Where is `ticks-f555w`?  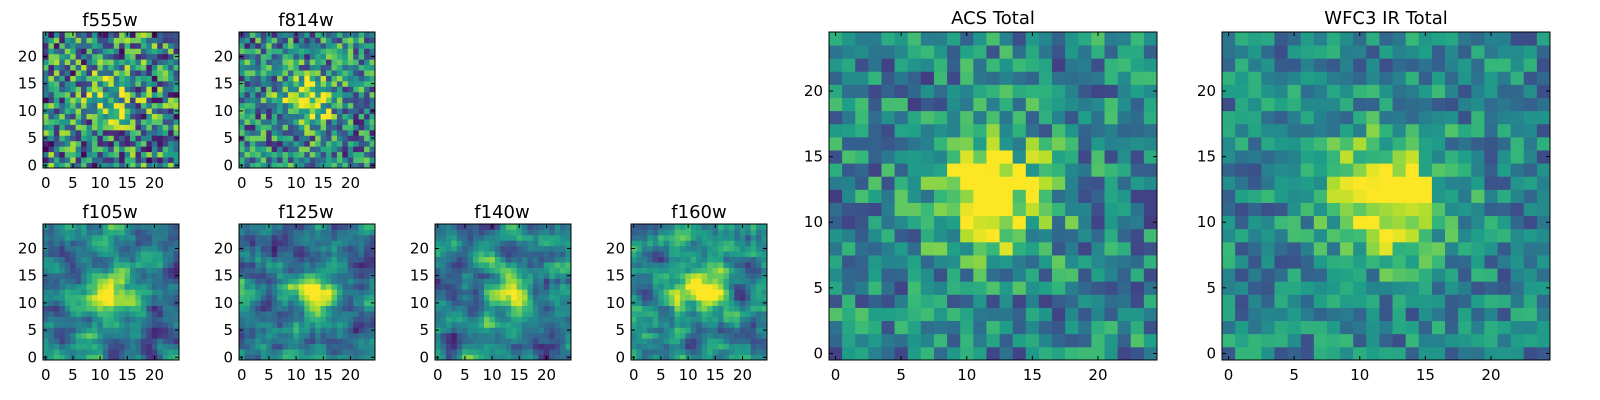
ticks-f555w is located at coordinates (111, 100).